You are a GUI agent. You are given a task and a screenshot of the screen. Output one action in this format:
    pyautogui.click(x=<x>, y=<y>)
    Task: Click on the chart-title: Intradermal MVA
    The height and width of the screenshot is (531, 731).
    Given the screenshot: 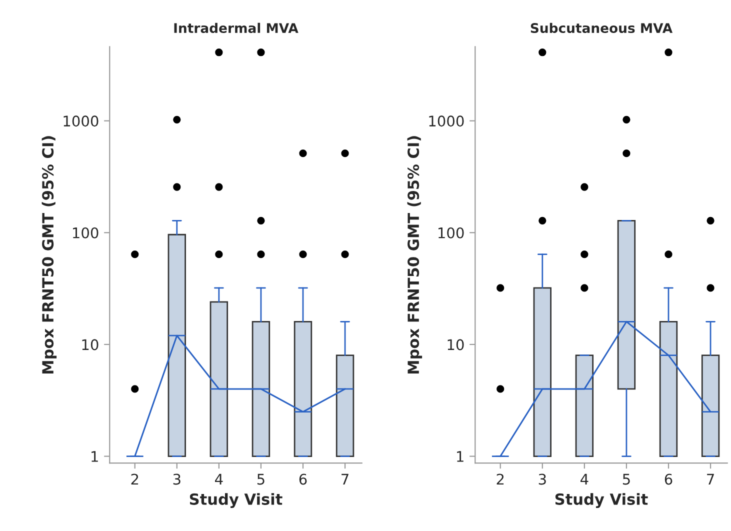 What is the action you would take?
    pyautogui.click(x=236, y=28)
    